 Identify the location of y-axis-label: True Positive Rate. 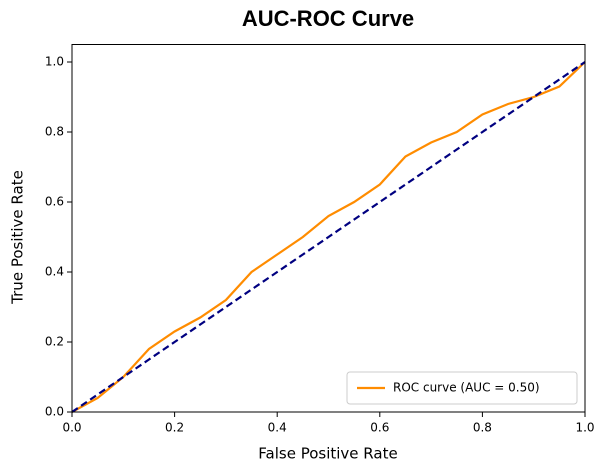
(18, 237).